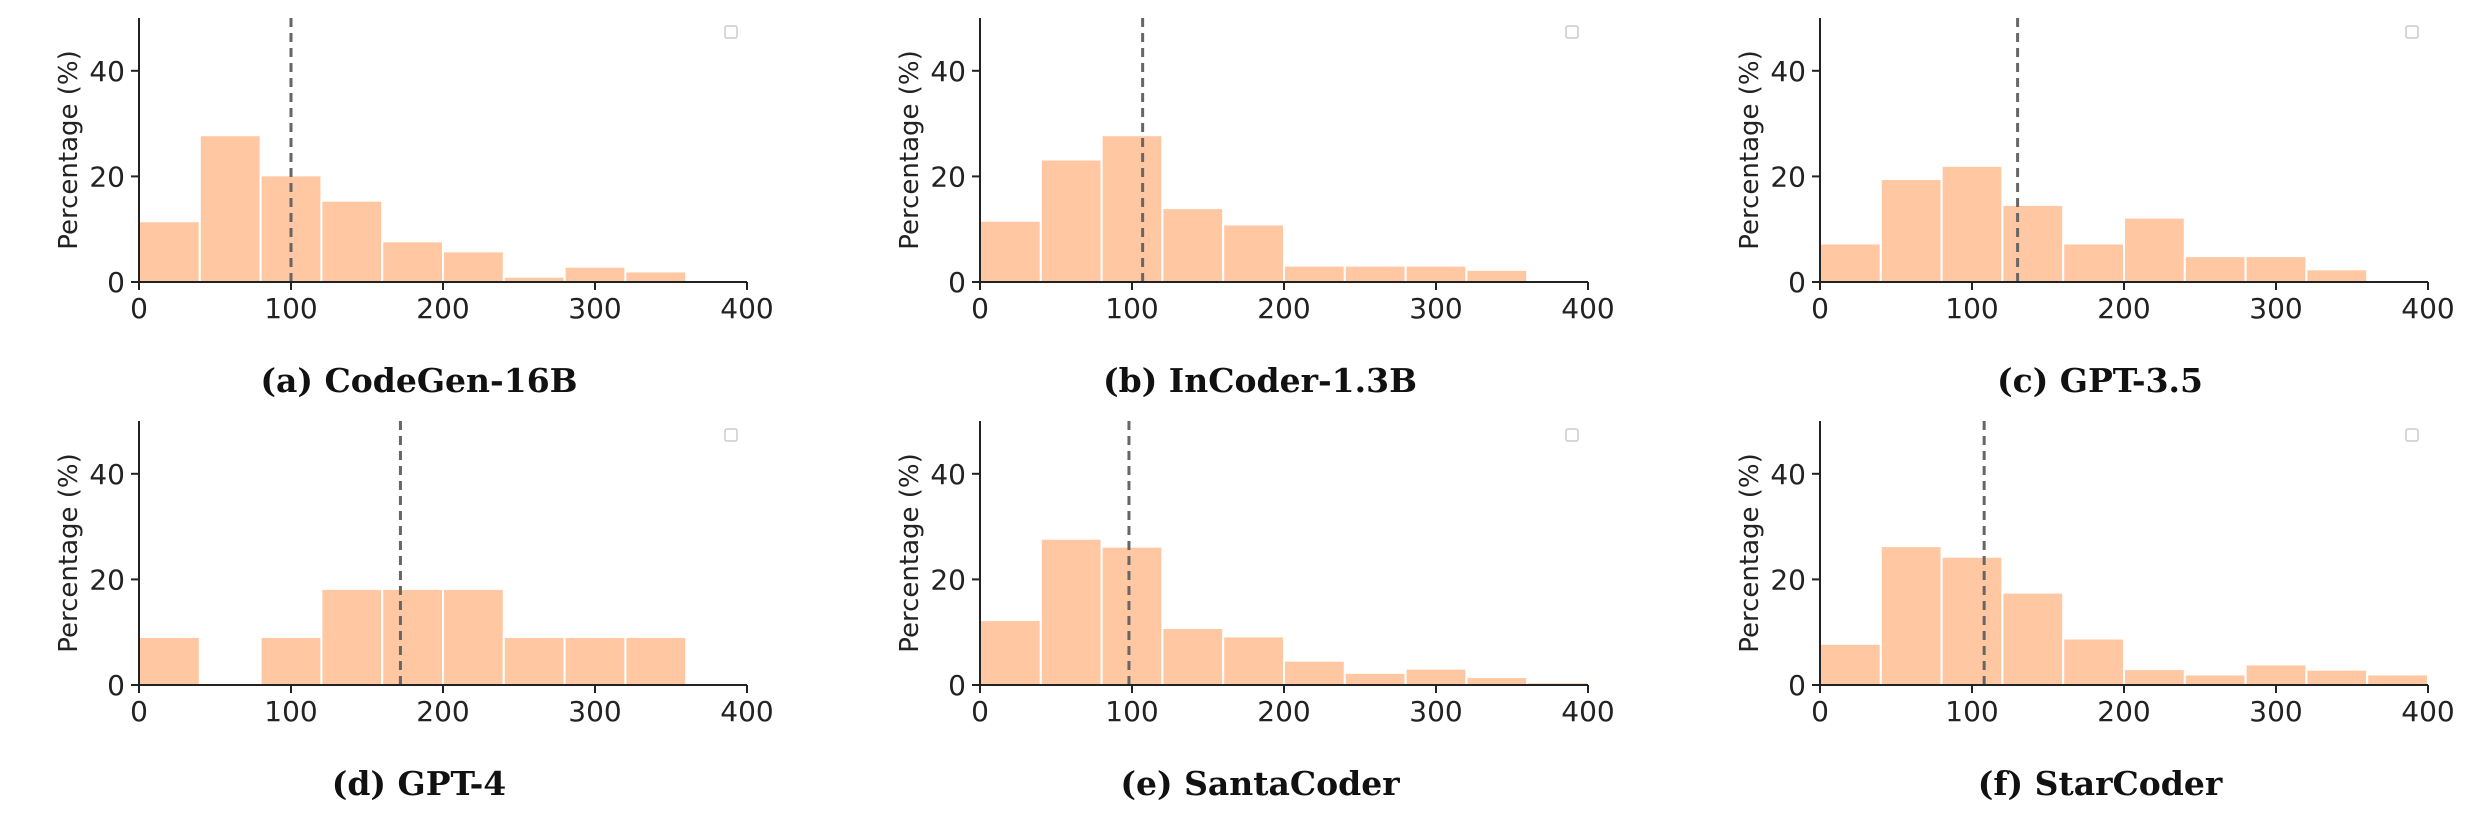  What do you see at coordinates (1260, 783) in the screenshot?
I see `subfigure-caption: (e) SantaCoder` at bounding box center [1260, 783].